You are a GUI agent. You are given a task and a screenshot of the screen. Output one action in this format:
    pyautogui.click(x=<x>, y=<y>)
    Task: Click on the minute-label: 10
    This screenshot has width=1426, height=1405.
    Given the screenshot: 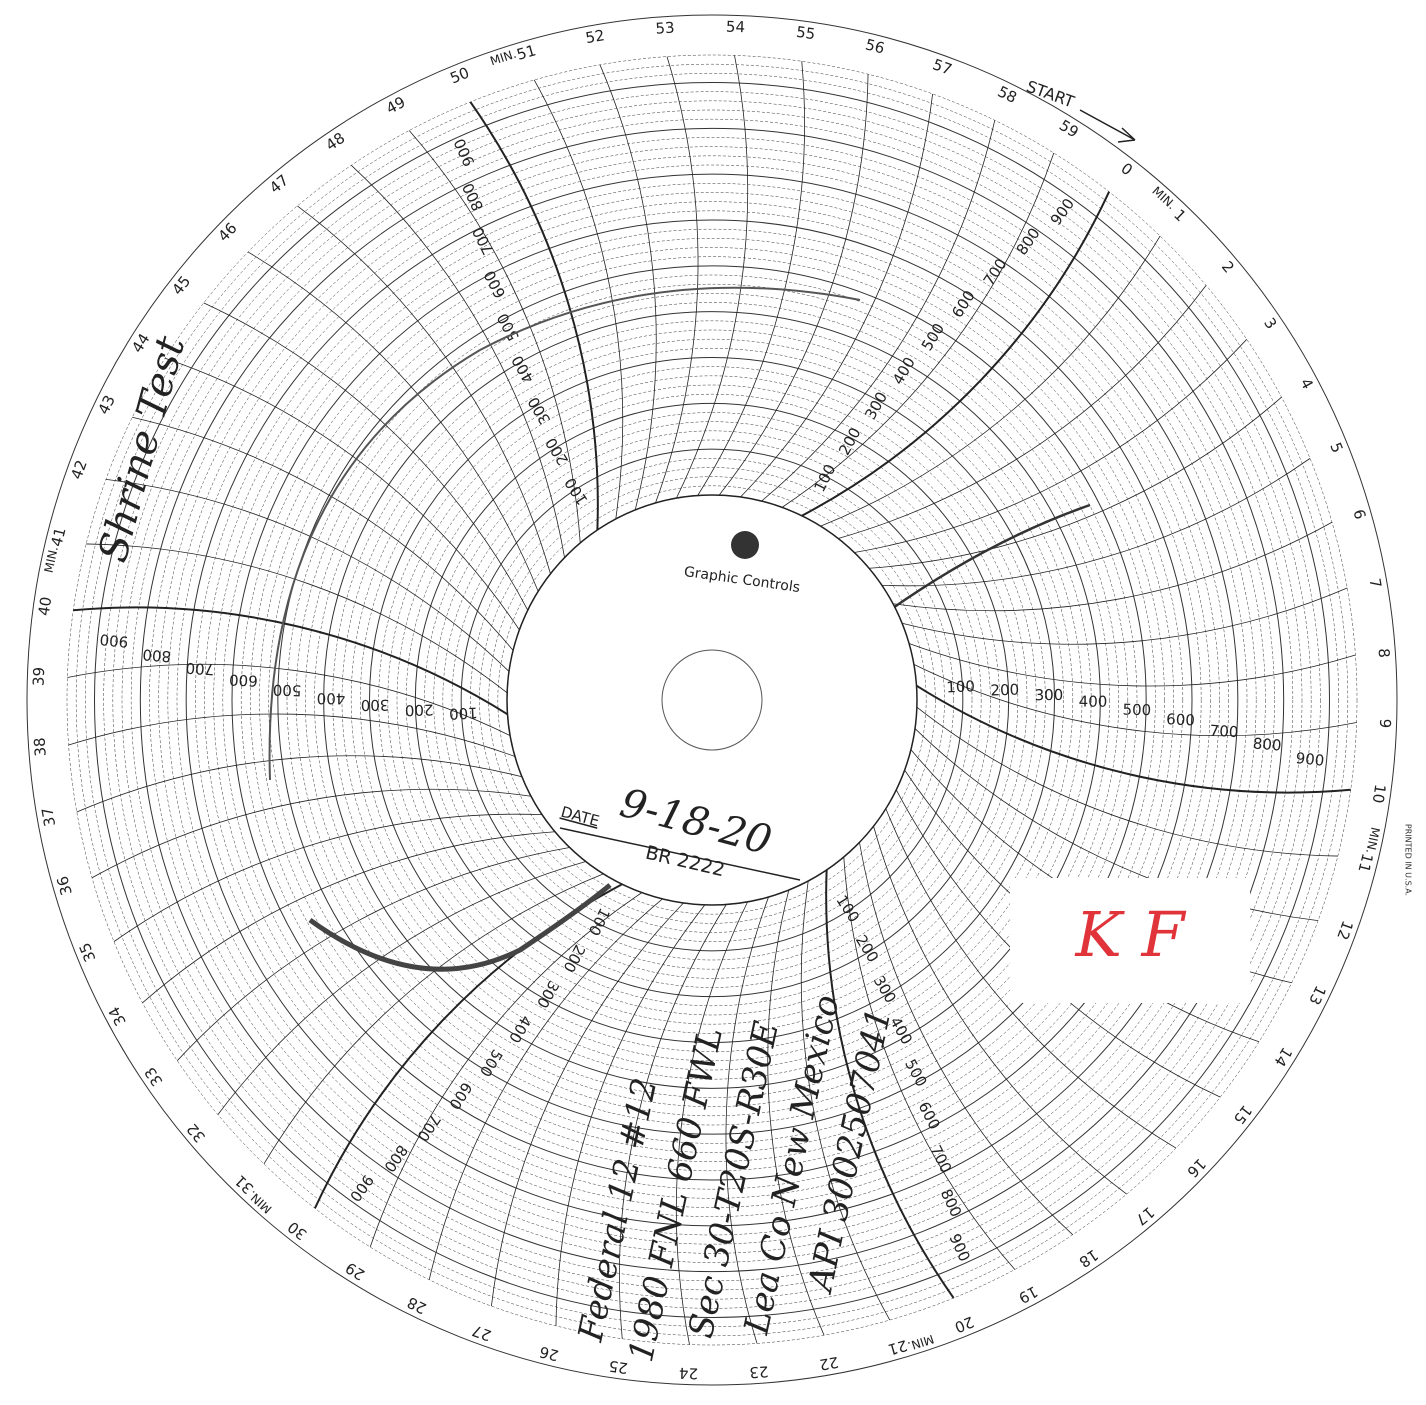 What is the action you would take?
    pyautogui.click(x=1379, y=793)
    